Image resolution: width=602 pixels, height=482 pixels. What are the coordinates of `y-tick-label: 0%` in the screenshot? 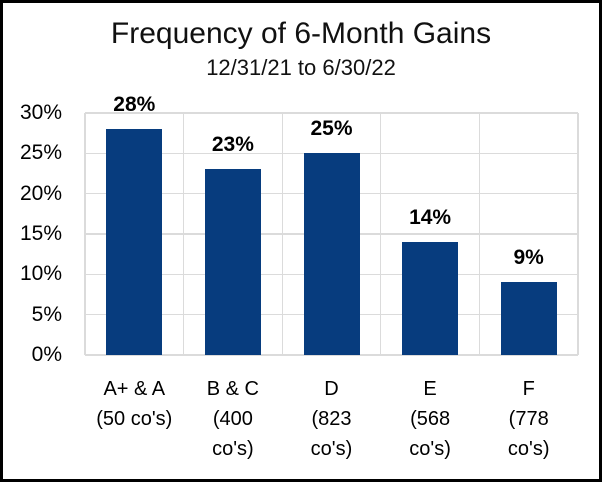 It's located at (46, 354).